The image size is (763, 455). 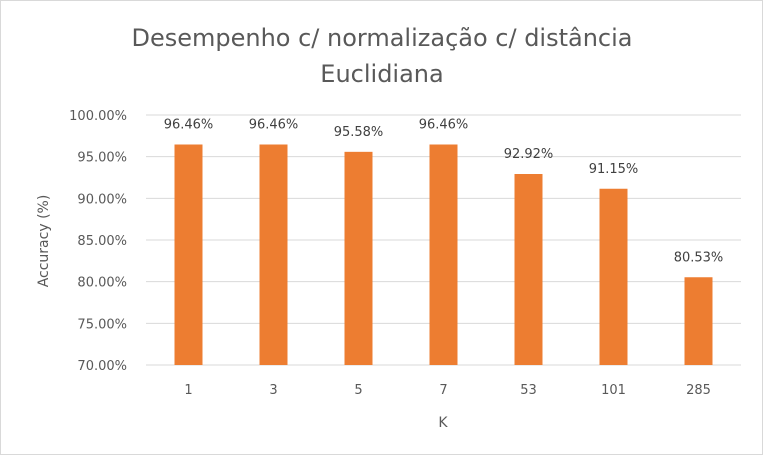 I want to click on y-tick-label: 95.00%, so click(x=102, y=158).